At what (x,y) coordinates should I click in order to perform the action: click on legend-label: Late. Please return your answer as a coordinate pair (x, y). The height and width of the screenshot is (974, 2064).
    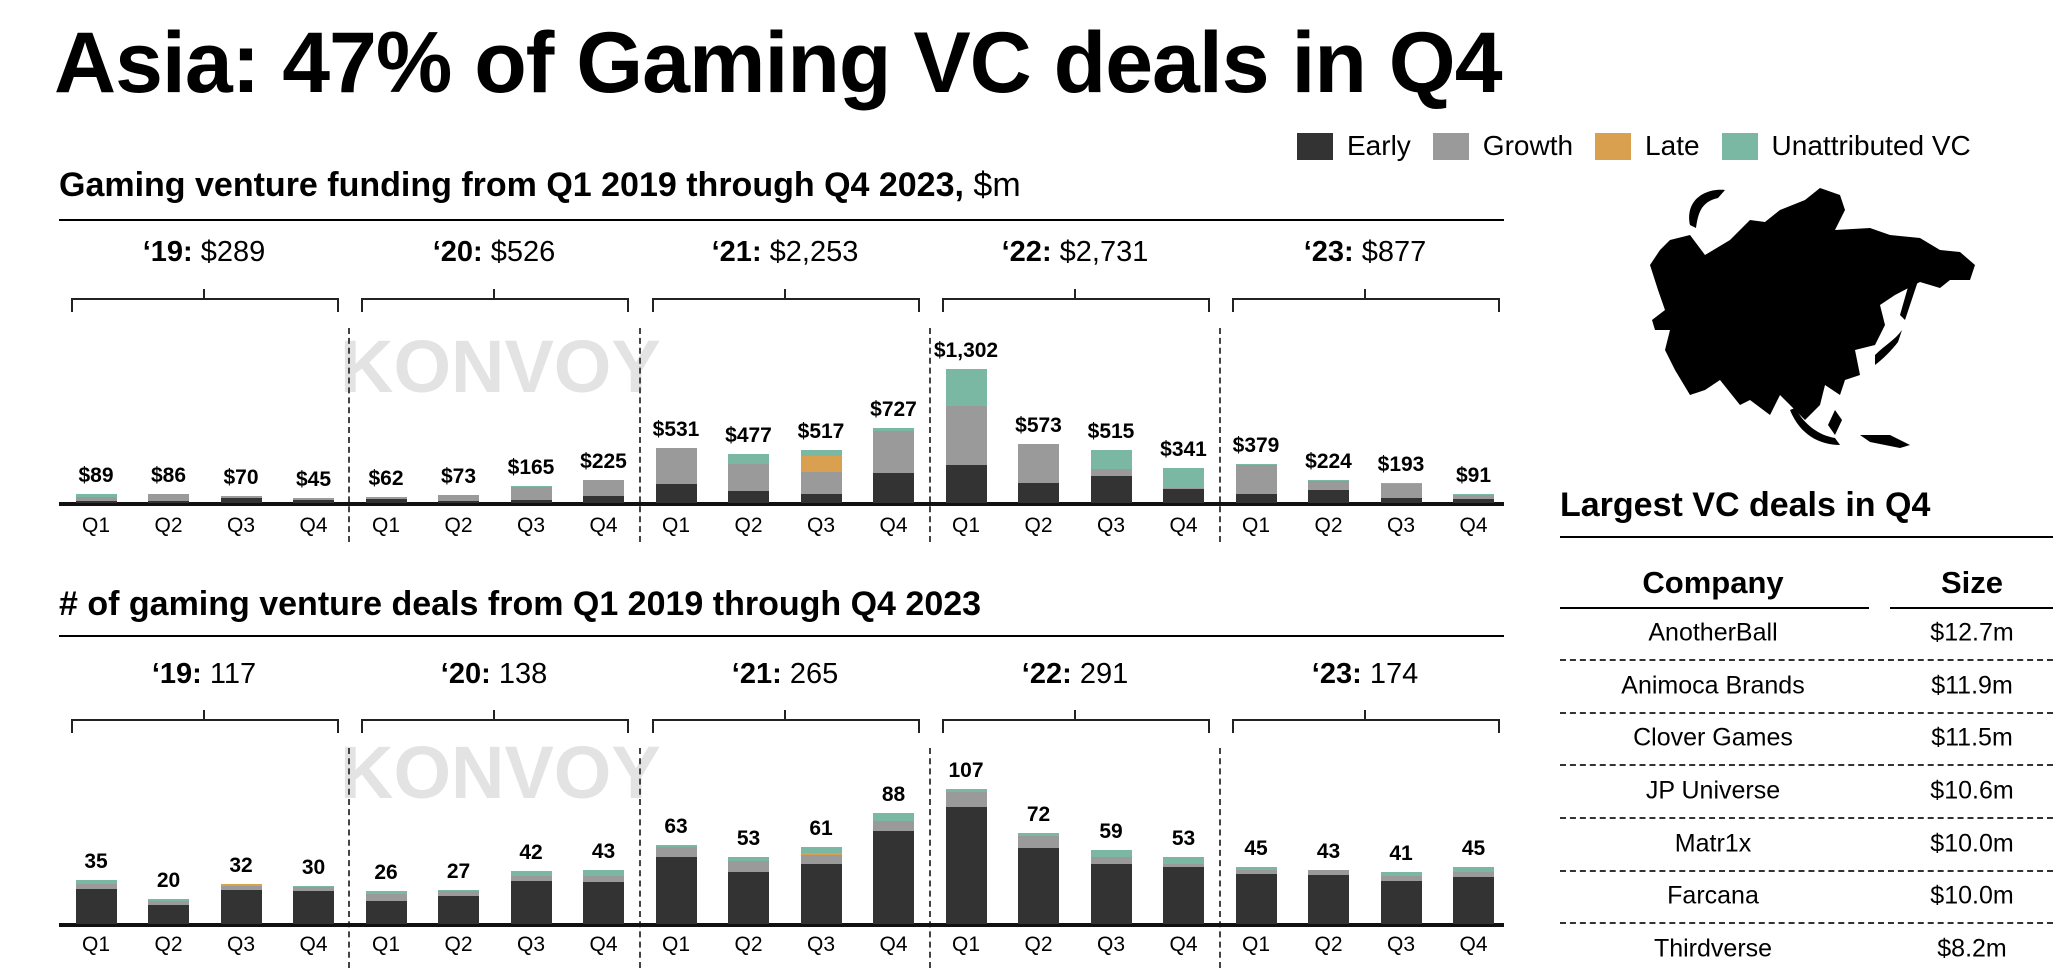
    Looking at the image, I should click on (1672, 145).